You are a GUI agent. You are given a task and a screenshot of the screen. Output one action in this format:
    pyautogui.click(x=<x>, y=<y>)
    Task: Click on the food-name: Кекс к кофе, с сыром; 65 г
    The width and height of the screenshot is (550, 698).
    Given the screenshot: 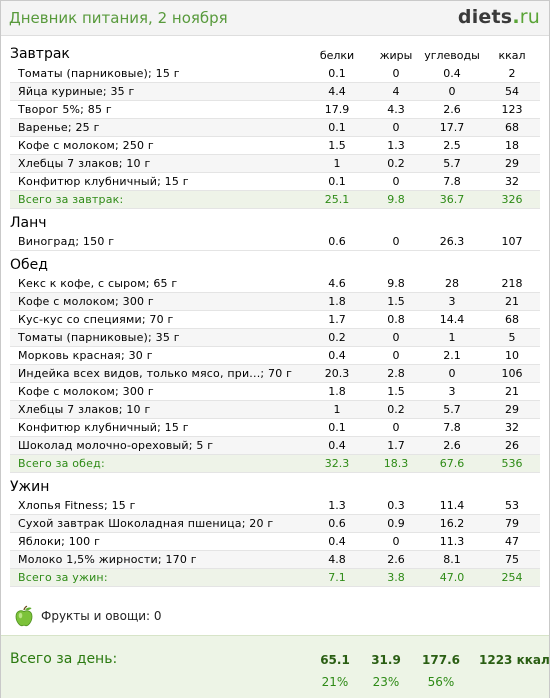 What is the action you would take?
    pyautogui.click(x=98, y=283)
    